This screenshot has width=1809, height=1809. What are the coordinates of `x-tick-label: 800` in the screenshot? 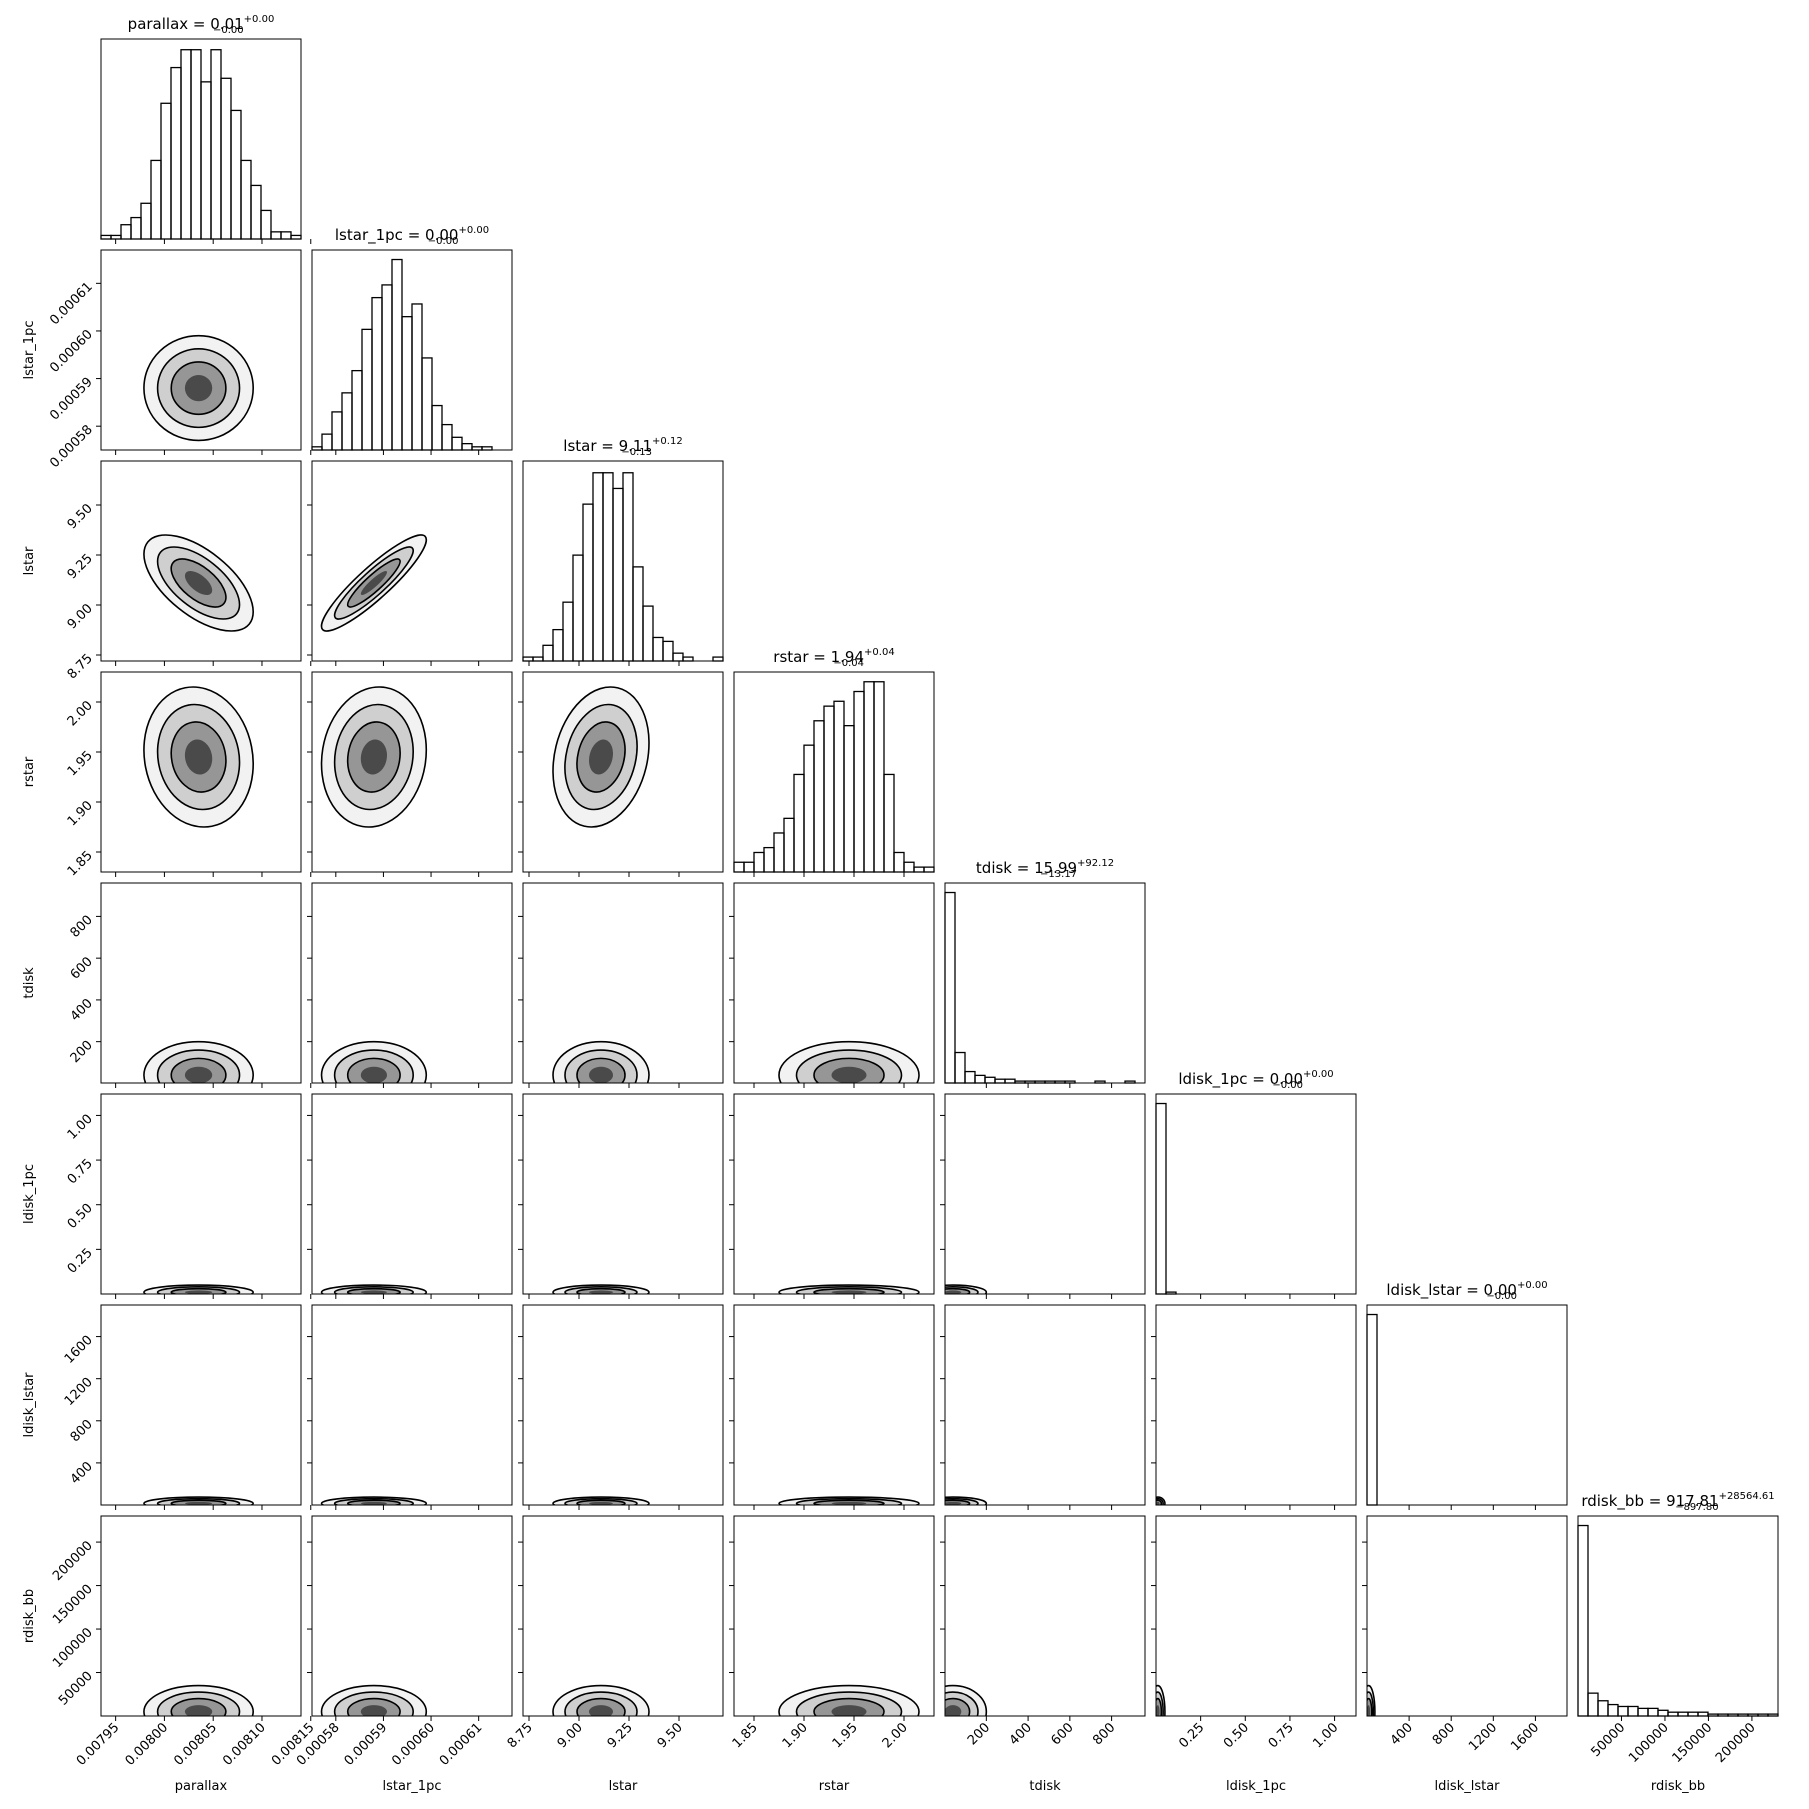 It's located at (1444, 1734).